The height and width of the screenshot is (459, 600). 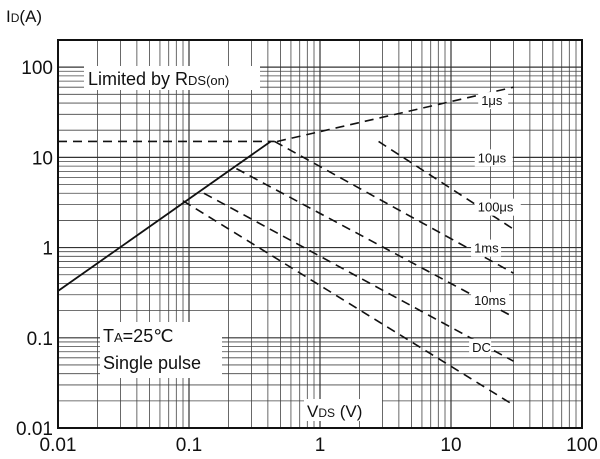 I want to click on rds-limit-label-bg, so click(x=172, y=78).